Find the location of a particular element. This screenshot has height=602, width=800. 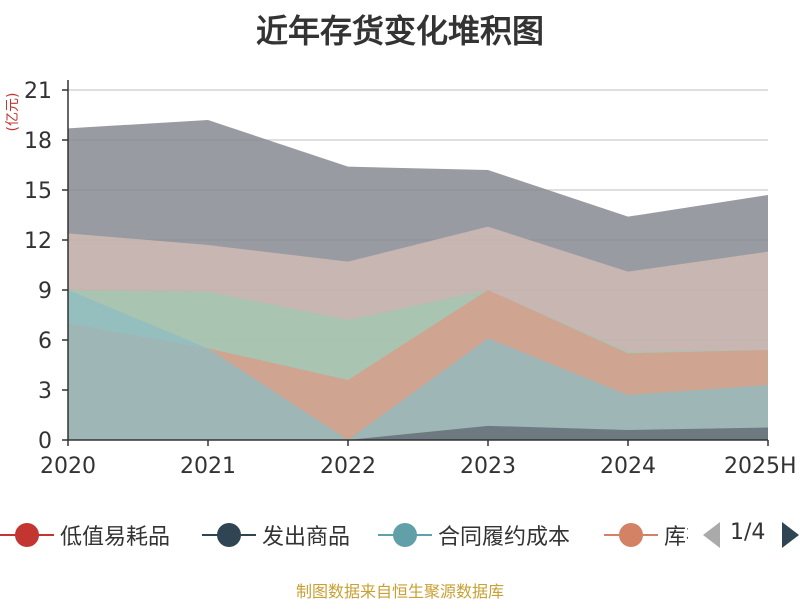

legend: 低值易耗品 发出商品 合同履约成本 库存商品 1/4 is located at coordinates (400, 535).